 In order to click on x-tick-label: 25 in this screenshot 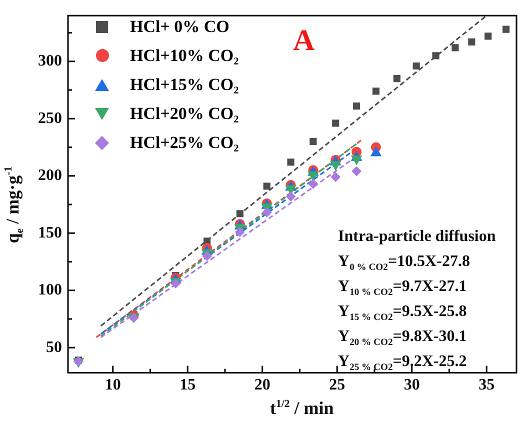, I will do `click(337, 385)`.